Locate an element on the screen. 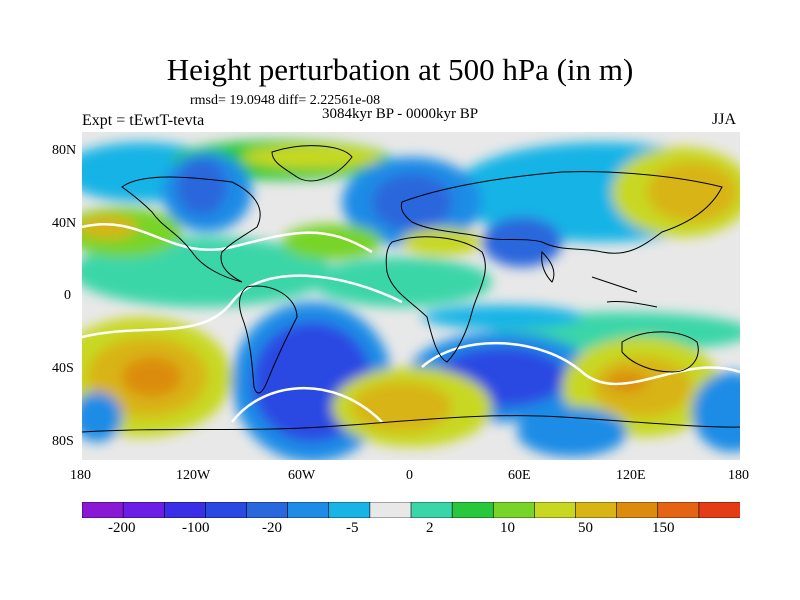 This screenshot has width=800, height=600. experiment-label: Expt = tEwtT-tevta is located at coordinates (143, 120).